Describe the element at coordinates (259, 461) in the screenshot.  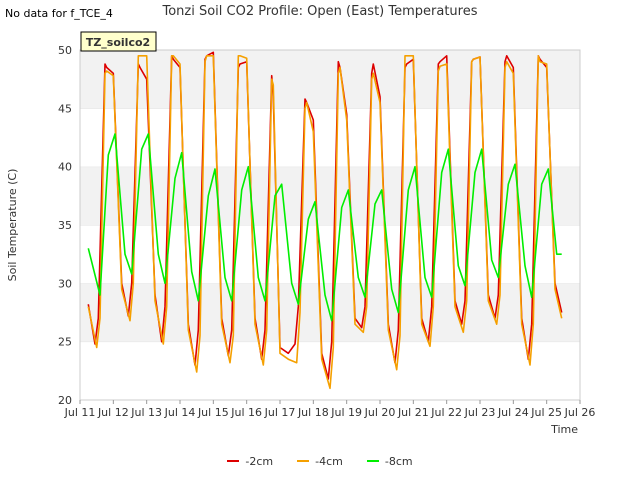
I see `legend-label: -2cm` at that location.